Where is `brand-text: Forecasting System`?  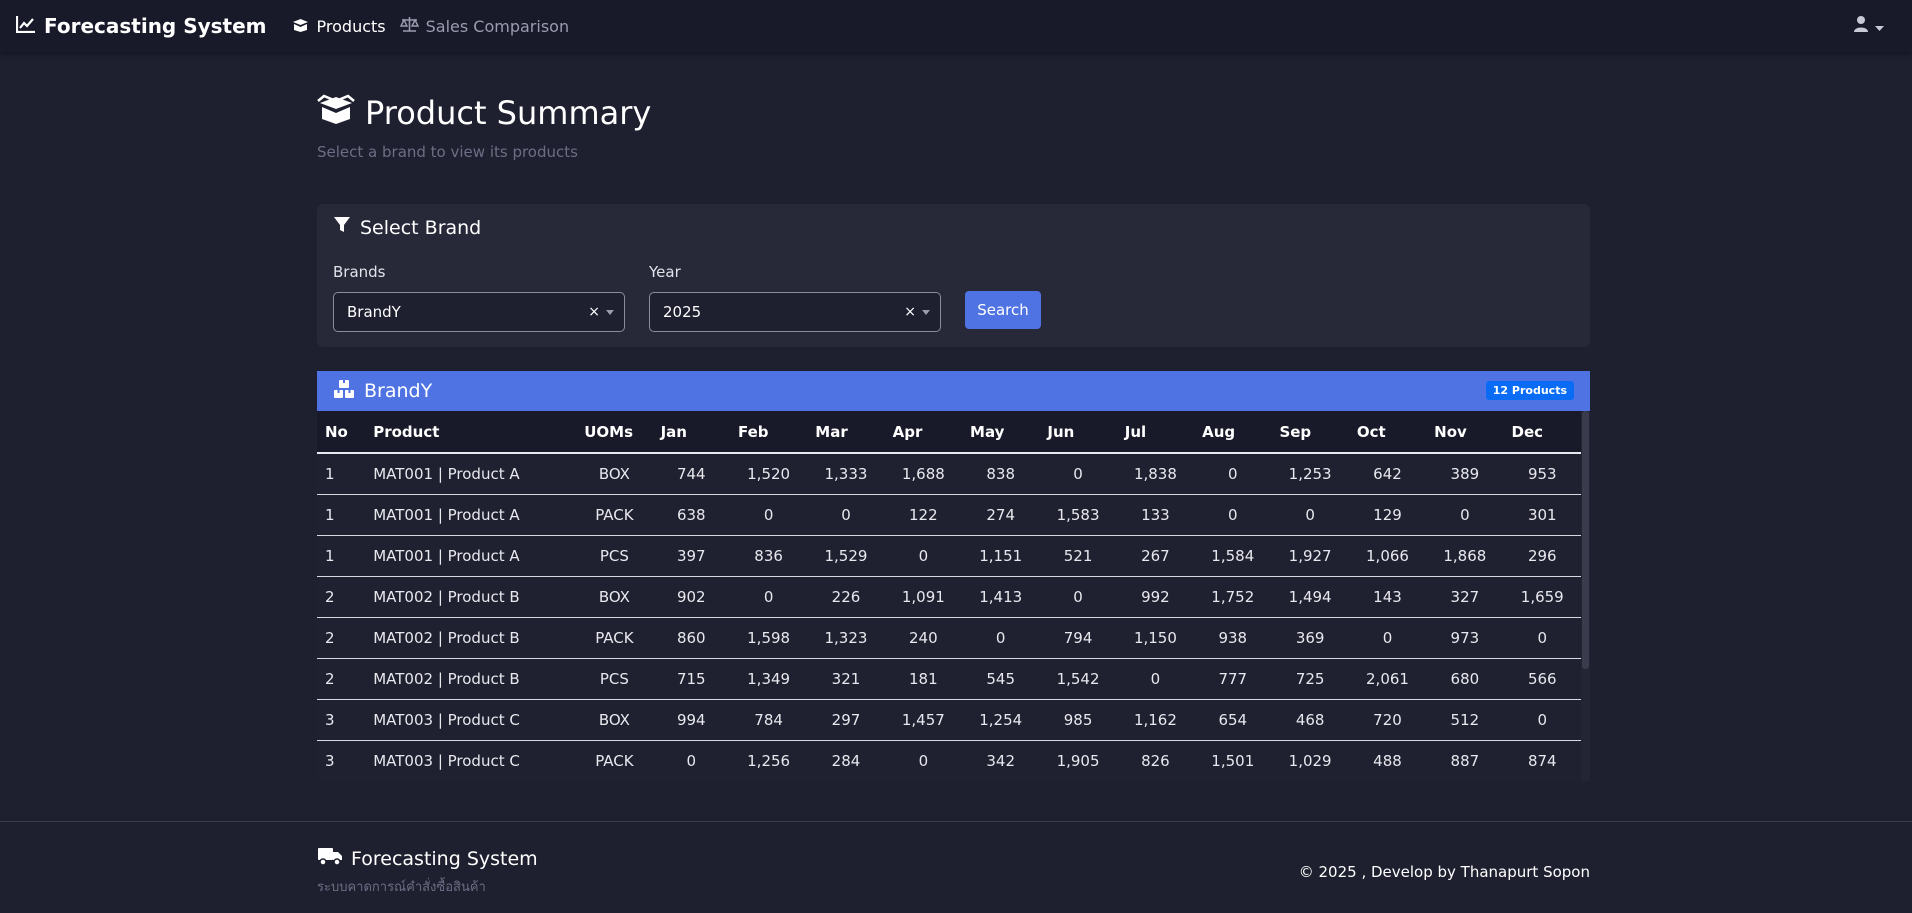 brand-text: Forecasting System is located at coordinates (155, 26).